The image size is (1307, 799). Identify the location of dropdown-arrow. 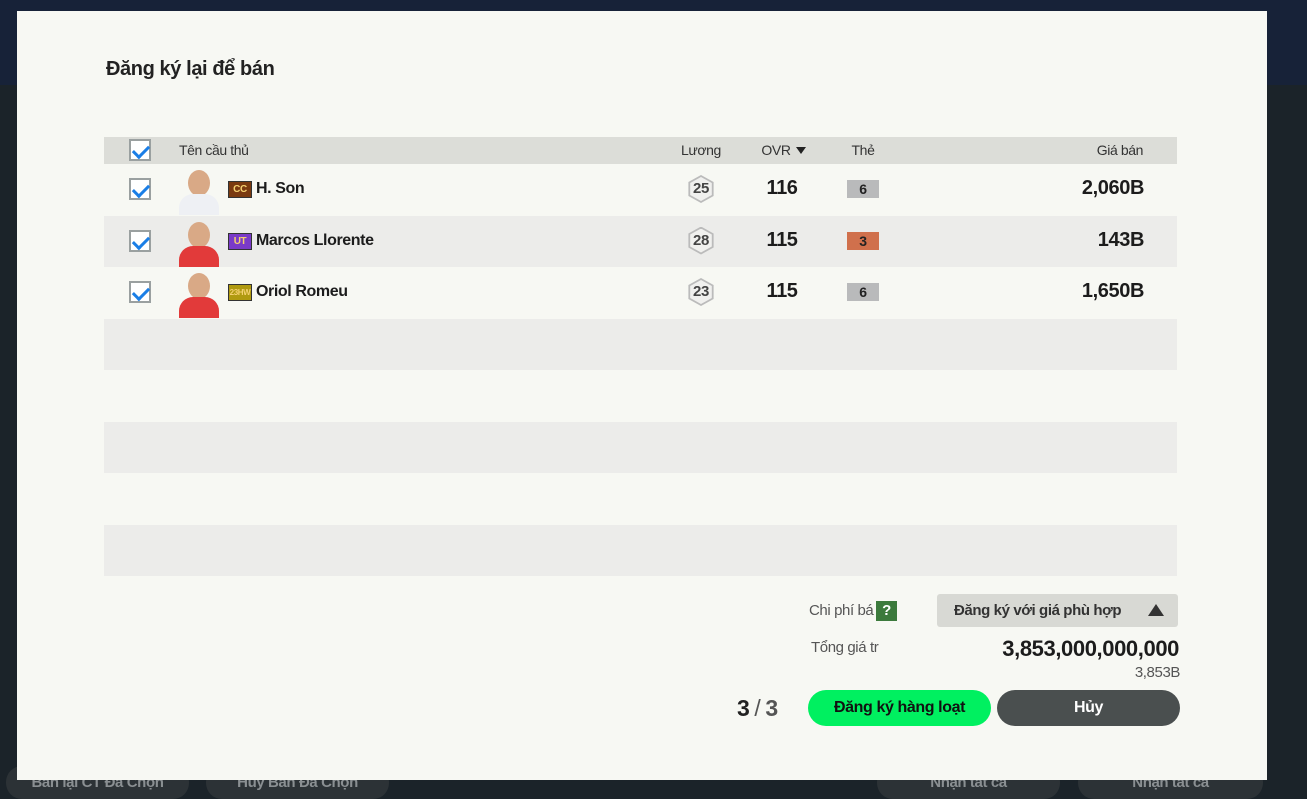
(1156, 610).